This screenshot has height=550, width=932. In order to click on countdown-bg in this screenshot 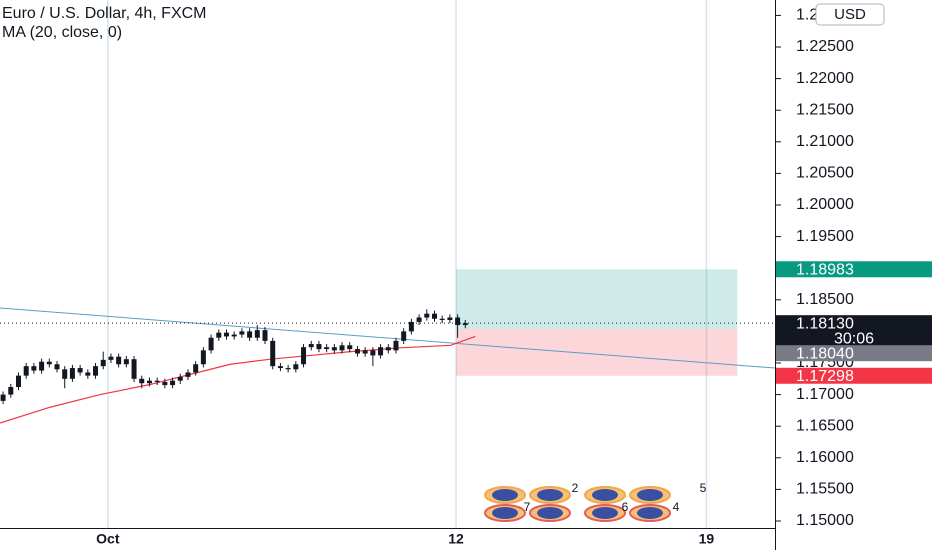, I will do `click(854, 338)`.